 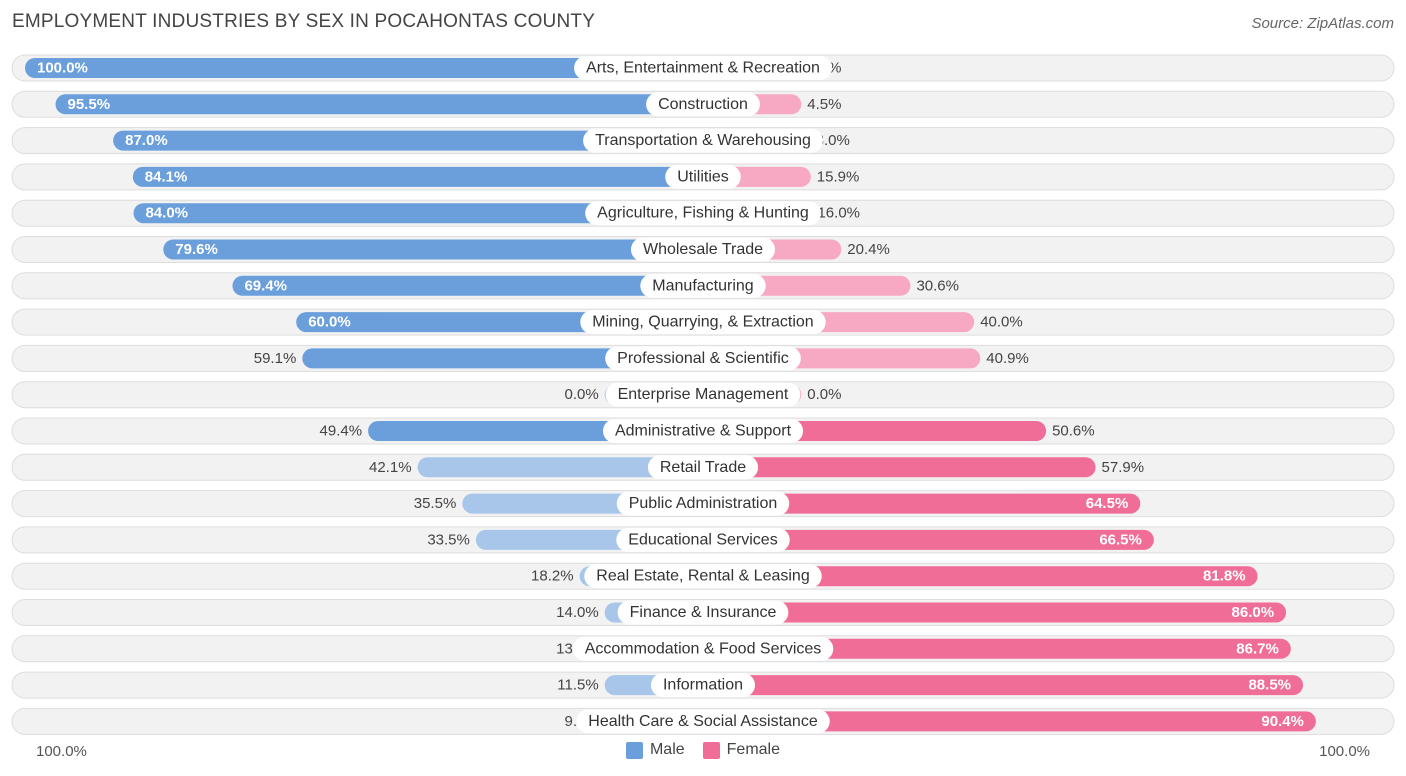 What do you see at coordinates (937, 285) in the screenshot?
I see `female-value-label: 30.6%` at bounding box center [937, 285].